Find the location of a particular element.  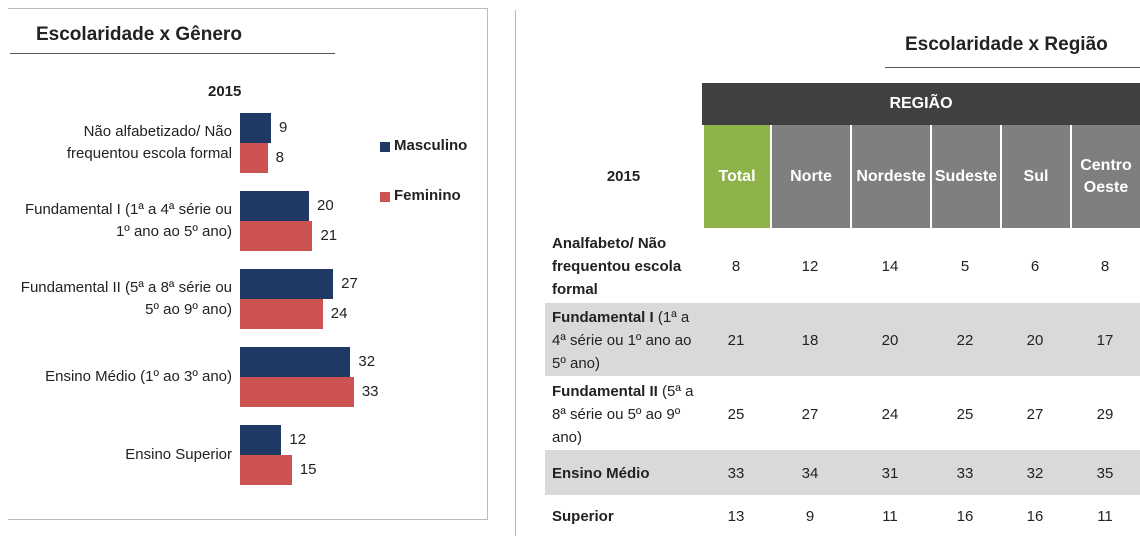

table-cell: 9 is located at coordinates (810, 516).